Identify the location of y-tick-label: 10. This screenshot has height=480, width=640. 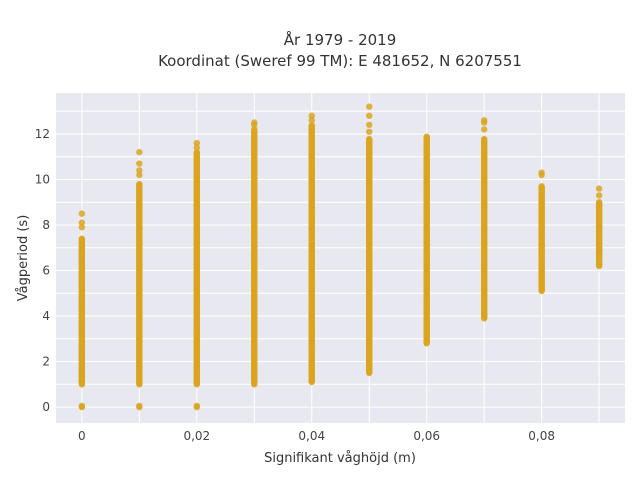
(42, 179).